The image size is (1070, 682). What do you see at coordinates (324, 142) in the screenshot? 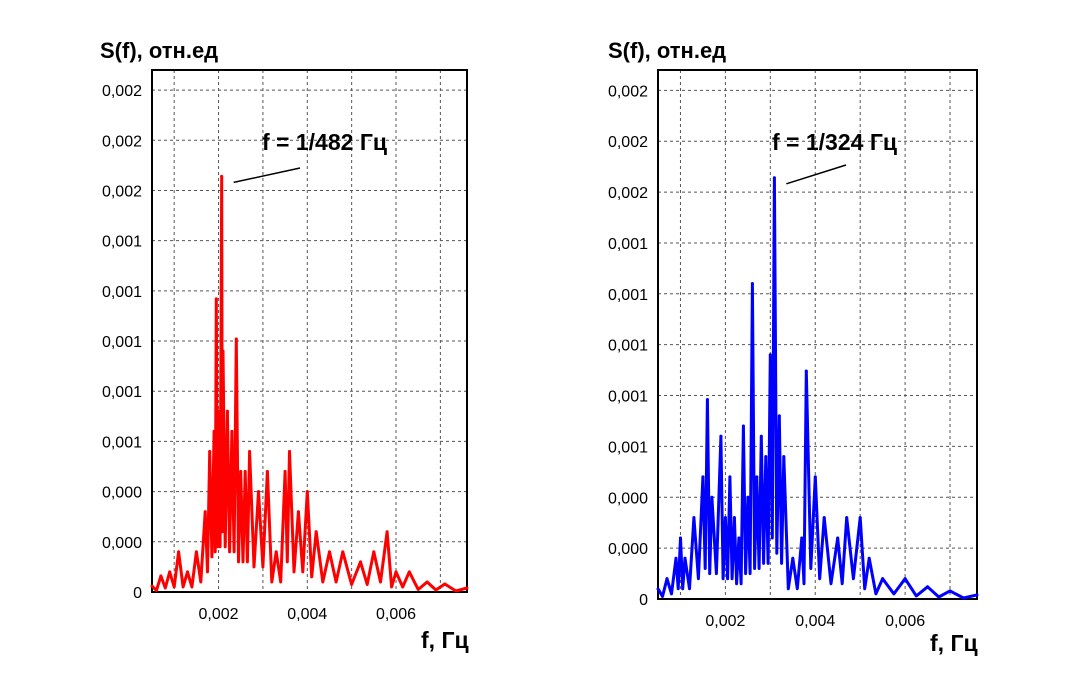
I see `peak-annotation: f = 1/482 Гц` at bounding box center [324, 142].